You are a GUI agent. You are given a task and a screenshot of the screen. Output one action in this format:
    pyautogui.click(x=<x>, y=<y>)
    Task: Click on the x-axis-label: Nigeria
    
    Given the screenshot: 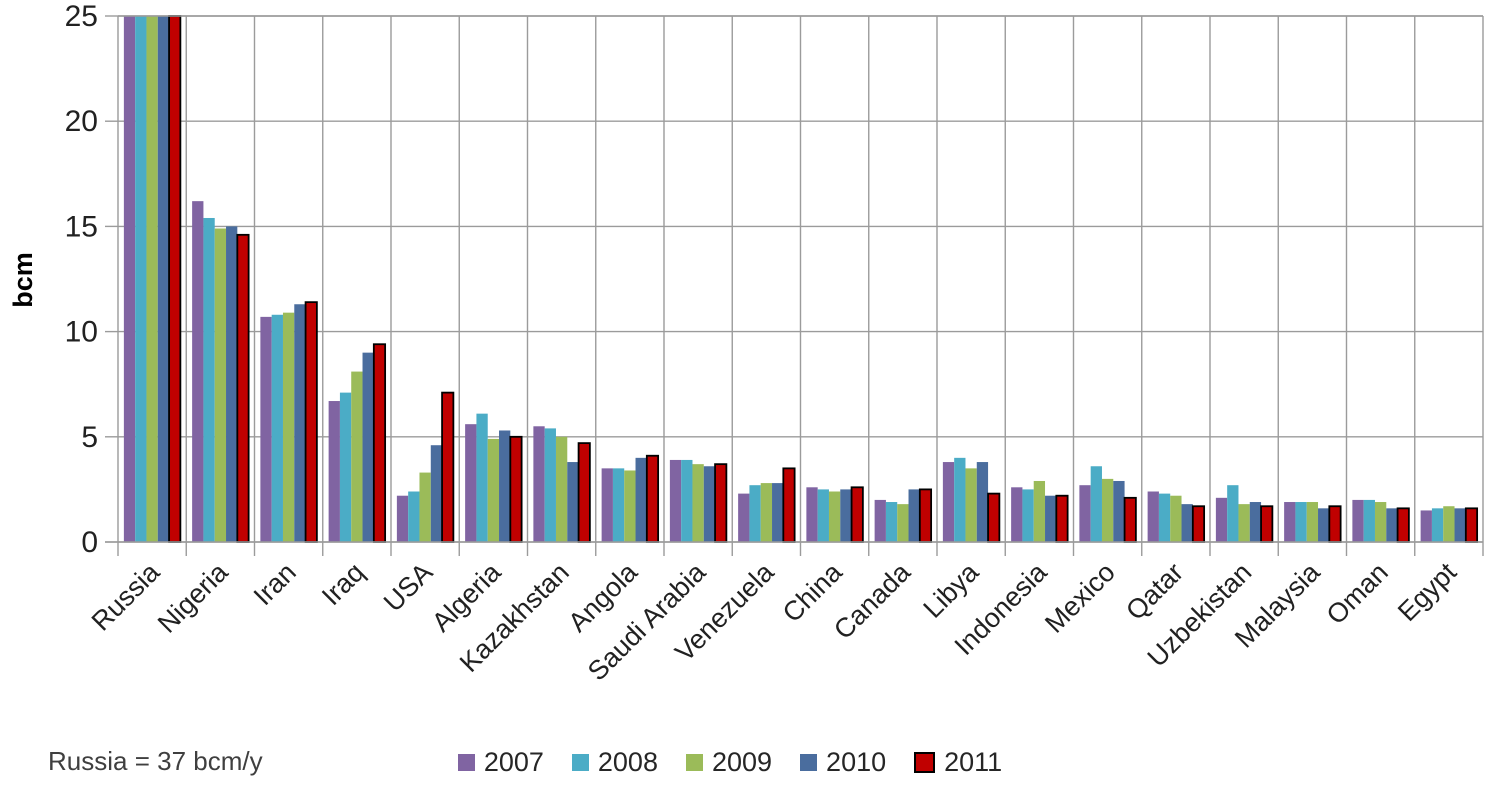 What is the action you would take?
    pyautogui.click(x=193, y=597)
    